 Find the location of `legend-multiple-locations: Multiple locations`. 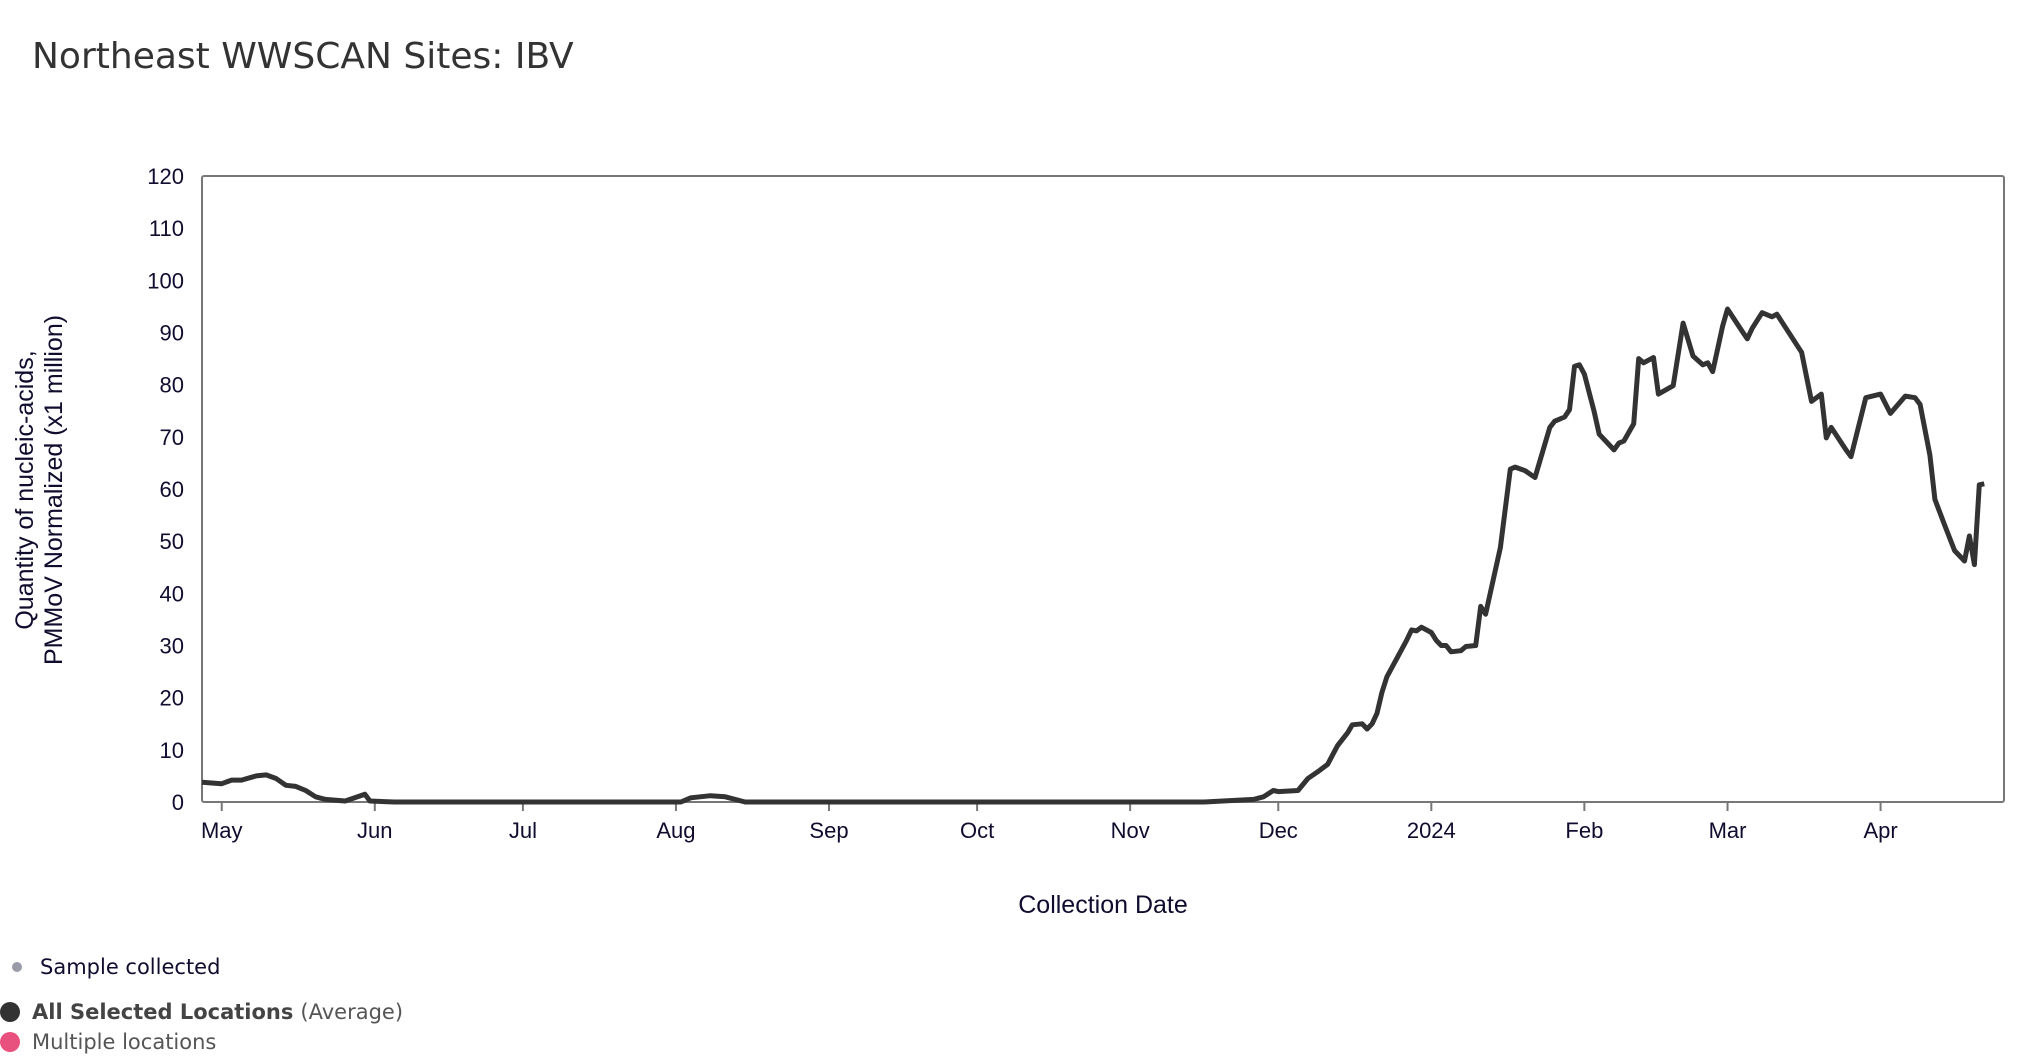

legend-multiple-locations: Multiple locations is located at coordinates (108, 1042).